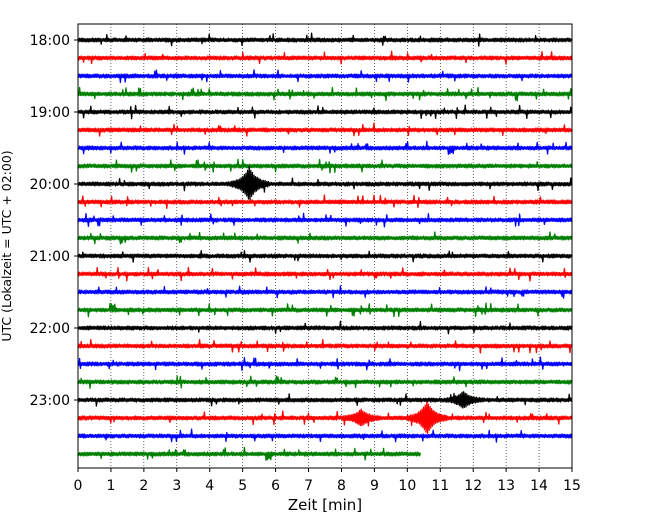 This screenshot has height=520, width=650. What do you see at coordinates (341, 486) in the screenshot?
I see `x-tick-label: 8` at bounding box center [341, 486].